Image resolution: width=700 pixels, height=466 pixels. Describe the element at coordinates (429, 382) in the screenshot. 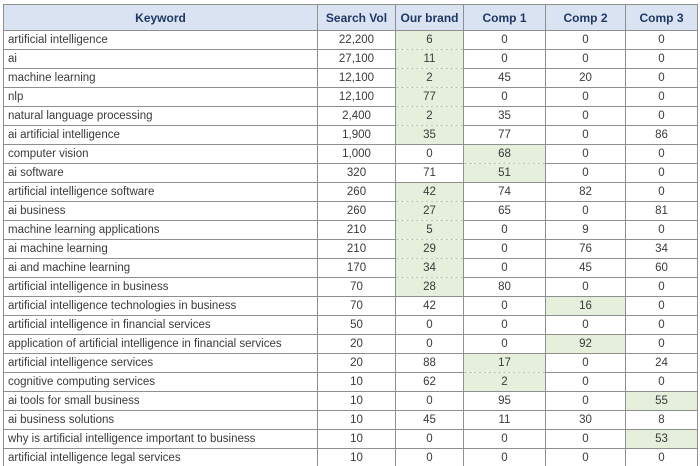

I see `our-brand-cell: 62` at that location.